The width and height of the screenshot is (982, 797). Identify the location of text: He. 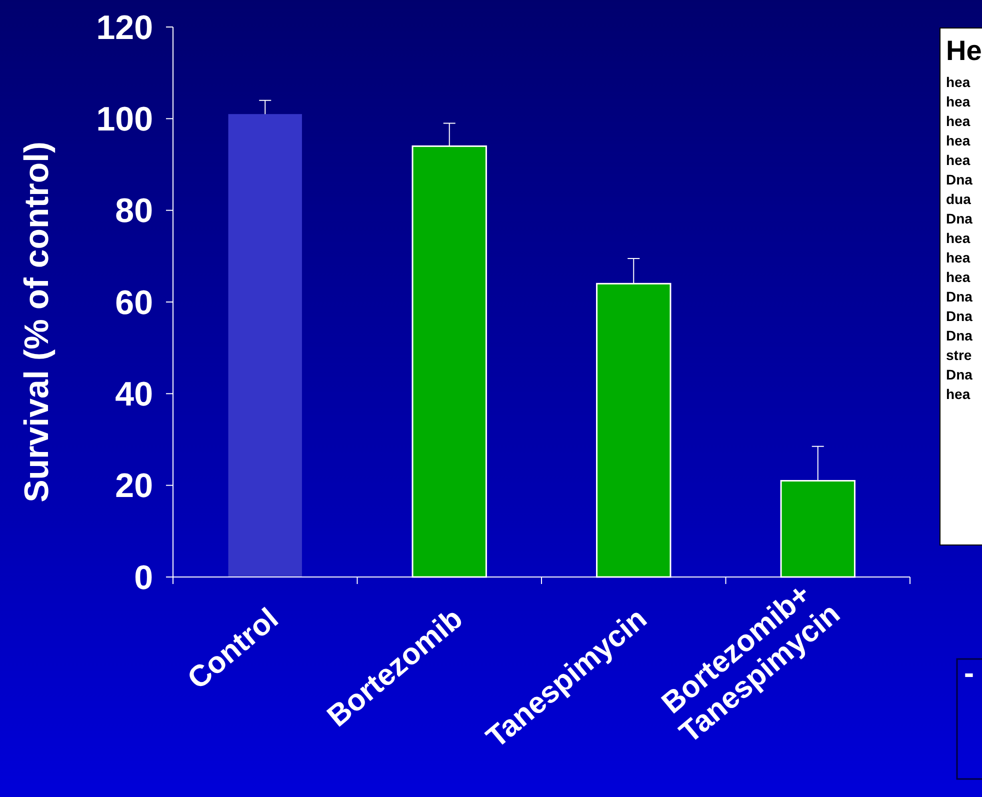
(964, 50).